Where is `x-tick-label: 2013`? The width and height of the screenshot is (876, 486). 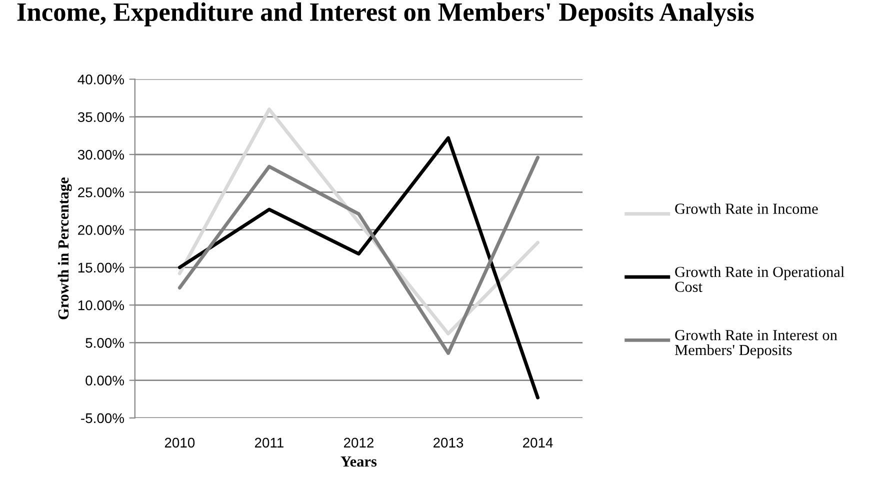 x-tick-label: 2013 is located at coordinates (449, 443).